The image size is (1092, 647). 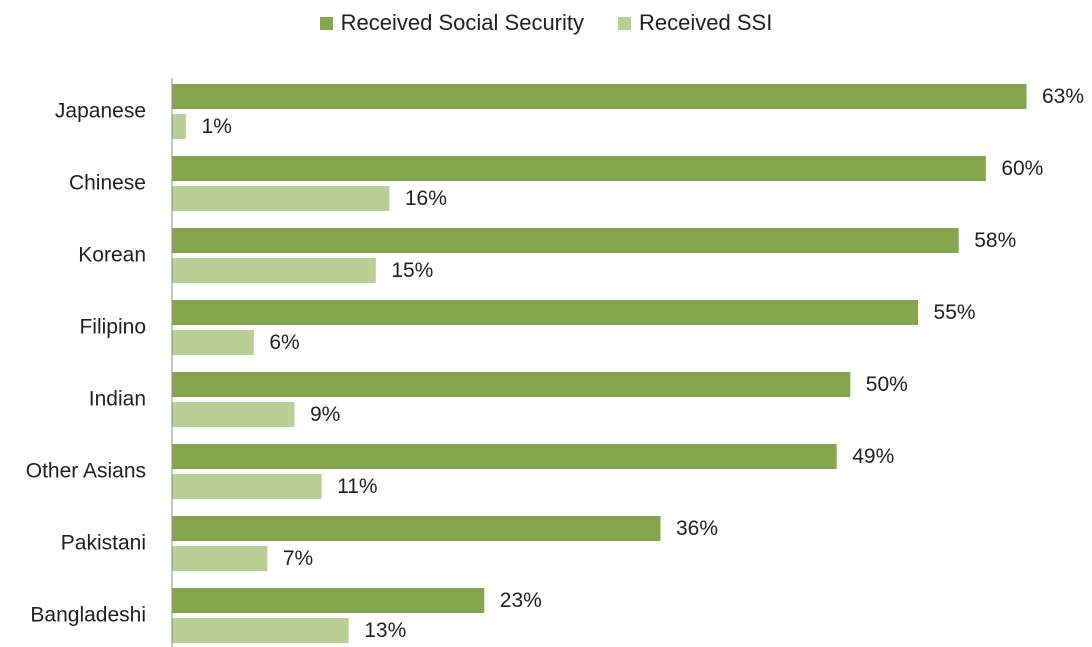 I want to click on data-label-ssi-filipino: 6%, so click(x=284, y=342).